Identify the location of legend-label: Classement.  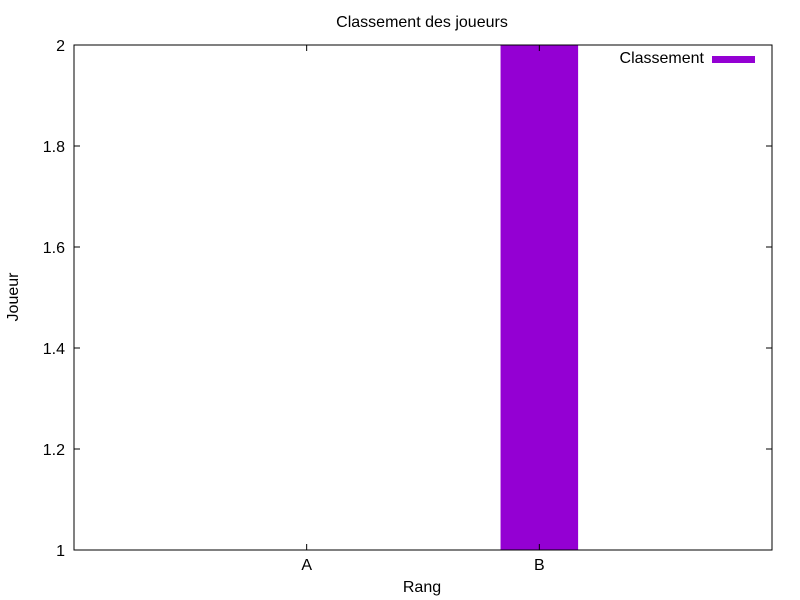
(662, 58).